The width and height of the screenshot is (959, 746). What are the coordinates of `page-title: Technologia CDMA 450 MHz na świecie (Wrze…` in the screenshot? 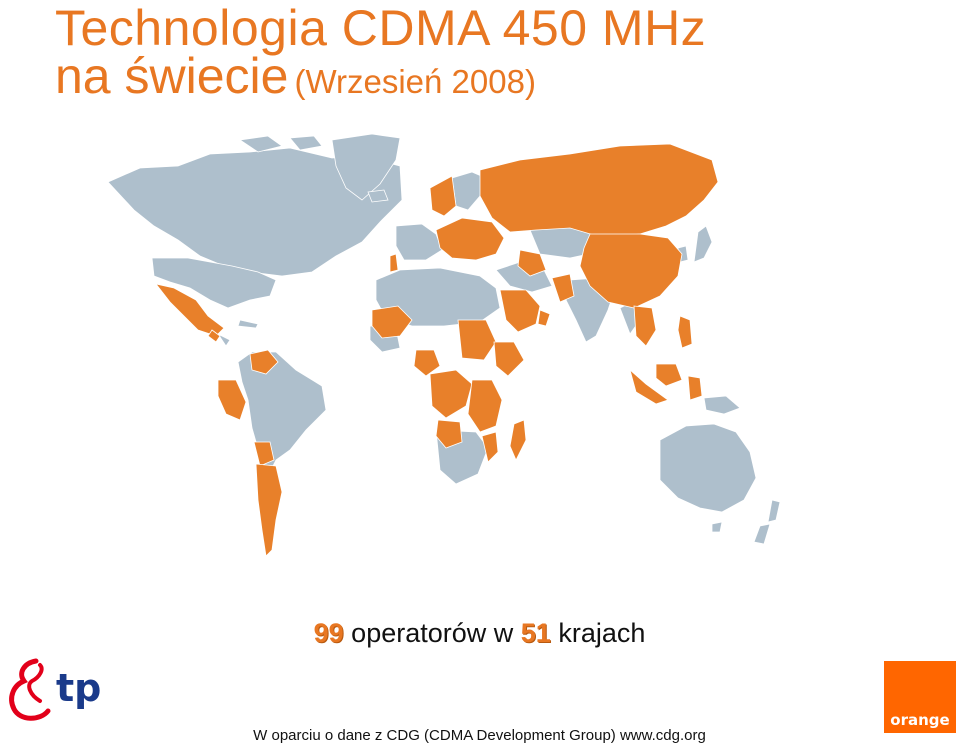 It's located at (380, 55).